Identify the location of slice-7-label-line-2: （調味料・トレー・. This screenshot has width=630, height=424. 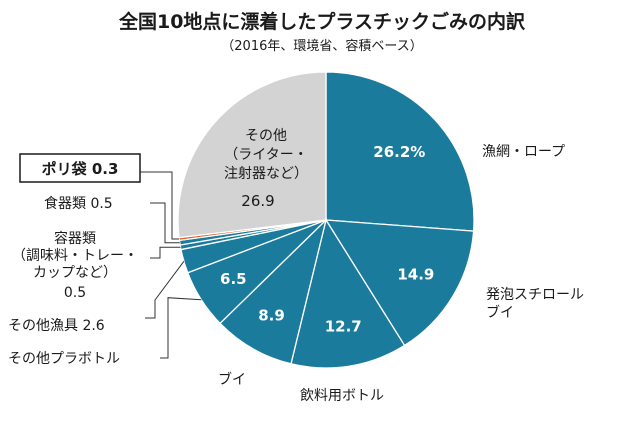
(75, 256).